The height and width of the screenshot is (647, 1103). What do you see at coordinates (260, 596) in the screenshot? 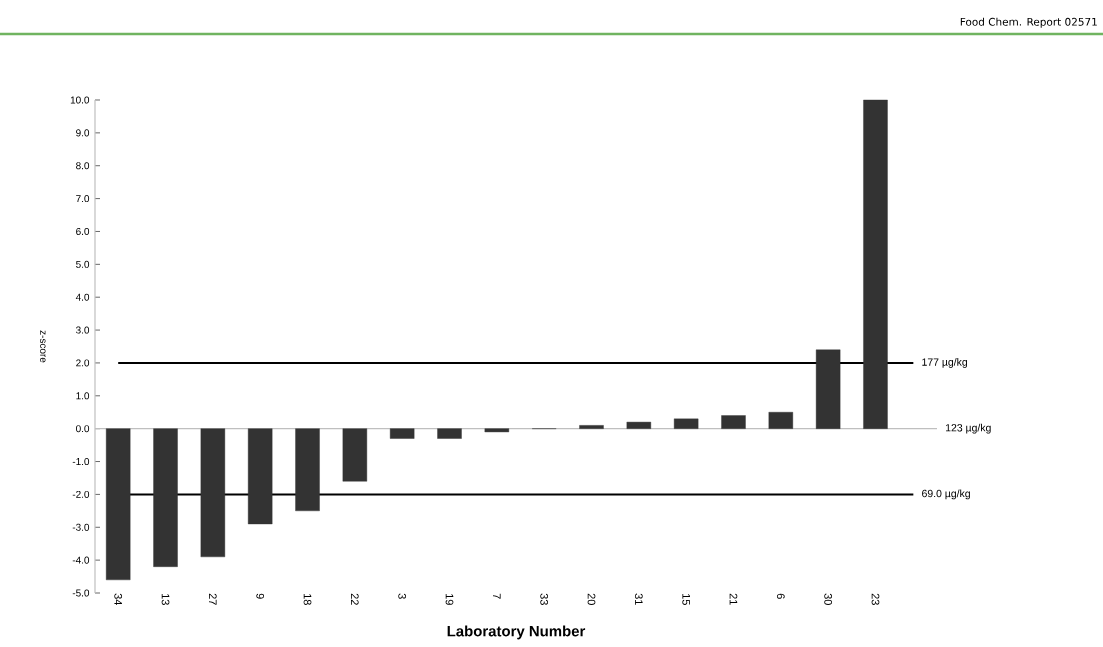
I see `x-tick-label: 9` at bounding box center [260, 596].